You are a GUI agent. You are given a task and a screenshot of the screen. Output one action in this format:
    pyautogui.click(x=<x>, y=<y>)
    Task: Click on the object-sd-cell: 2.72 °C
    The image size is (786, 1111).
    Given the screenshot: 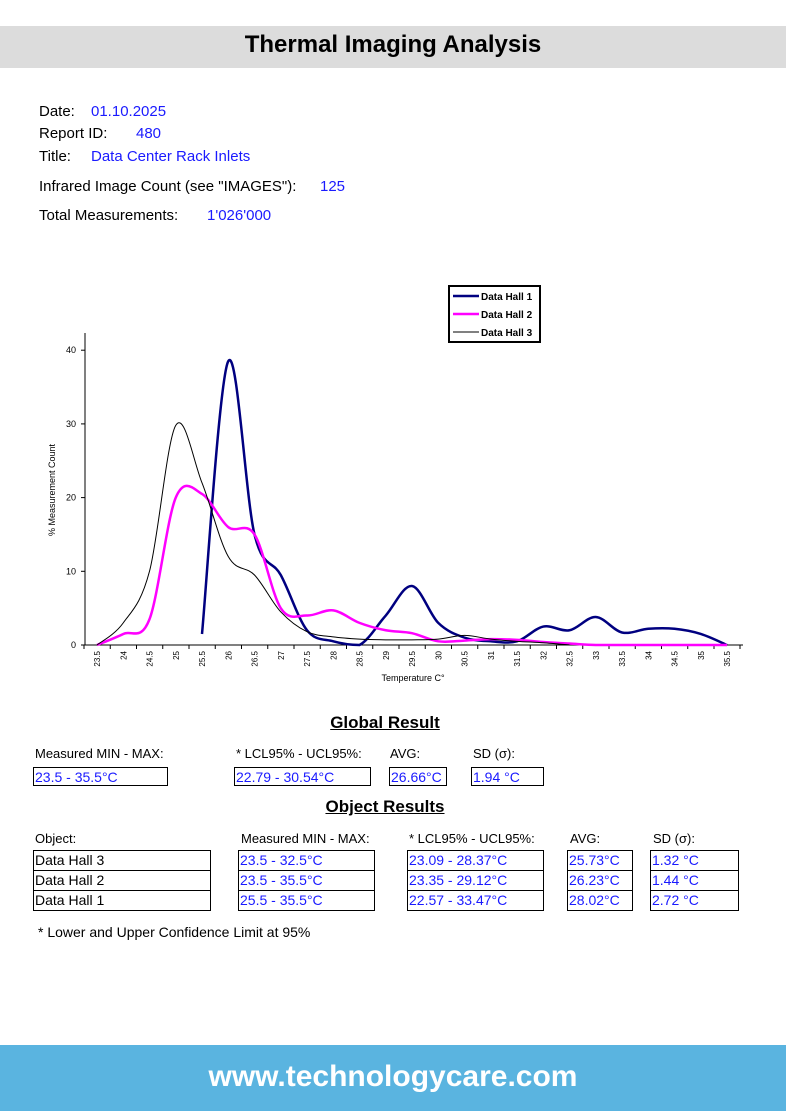 What is the action you would take?
    pyautogui.click(x=694, y=900)
    